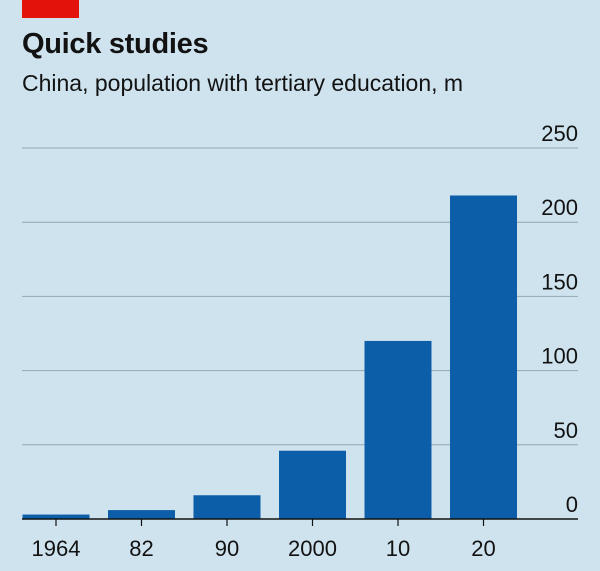 Image resolution: width=600 pixels, height=571 pixels. I want to click on x-tick-label: 10, so click(398, 548).